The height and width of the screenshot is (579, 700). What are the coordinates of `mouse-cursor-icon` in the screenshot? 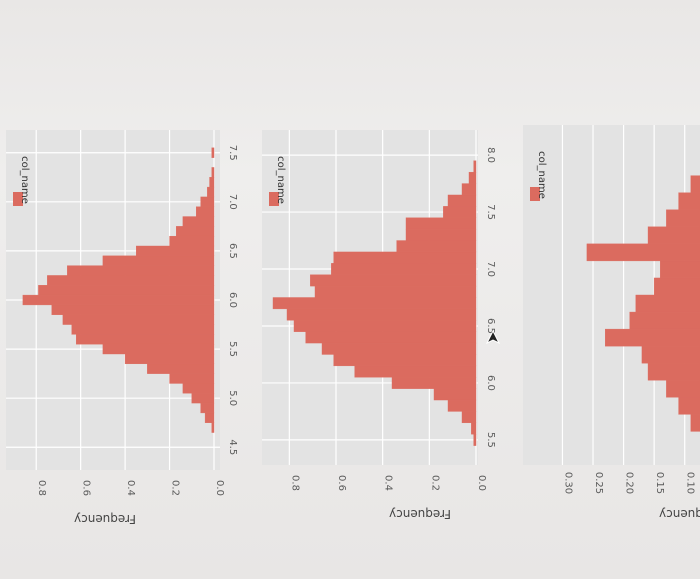 It's located at (493, 337).